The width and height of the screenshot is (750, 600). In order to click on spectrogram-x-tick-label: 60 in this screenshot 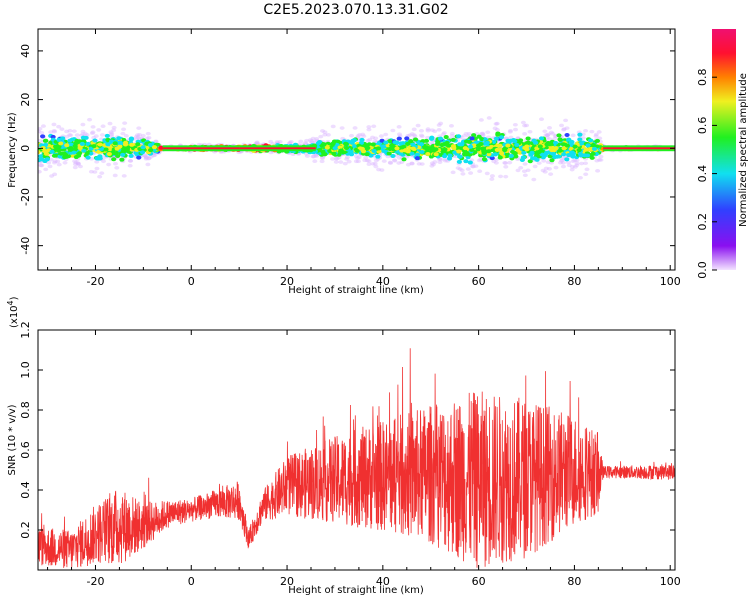, I will do `click(479, 281)`.